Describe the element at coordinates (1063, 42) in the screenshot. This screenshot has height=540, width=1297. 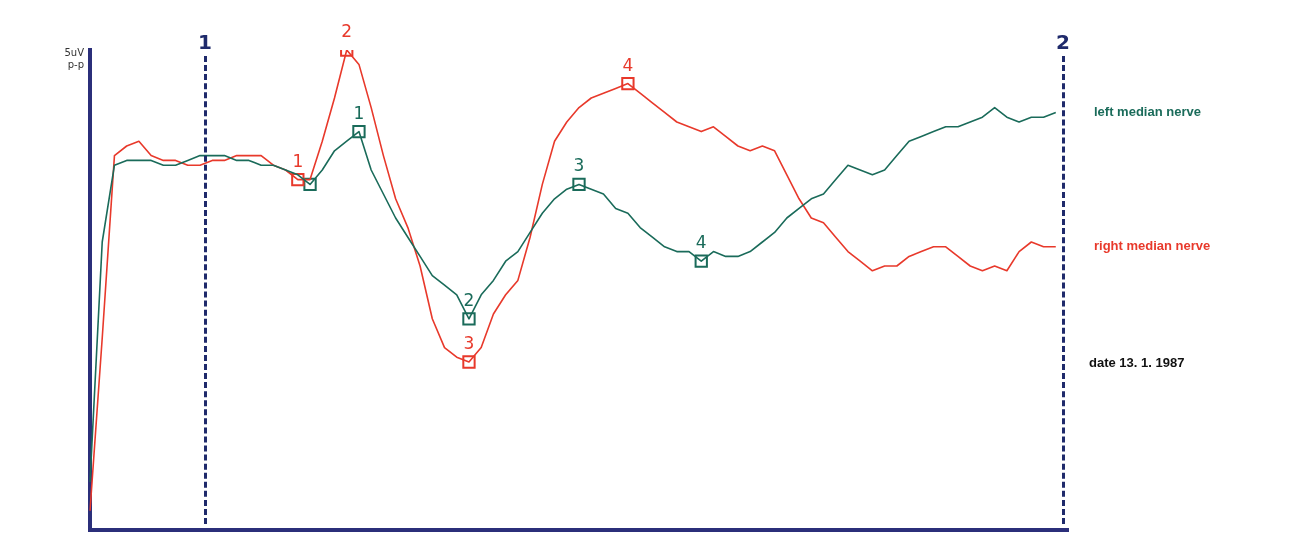
I see `annotation: 2` at that location.